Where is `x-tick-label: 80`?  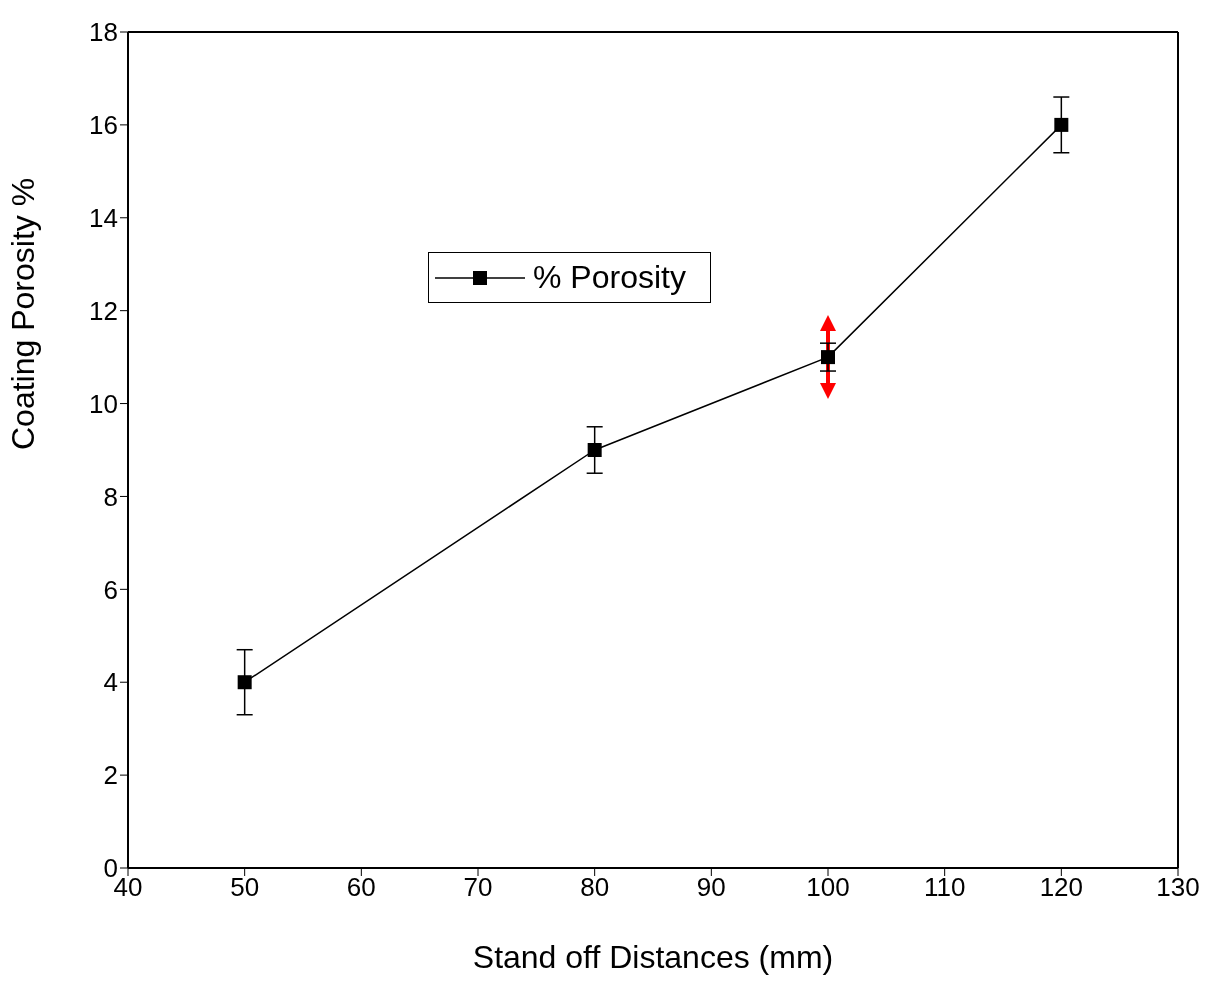 x-tick-label: 80 is located at coordinates (595, 887).